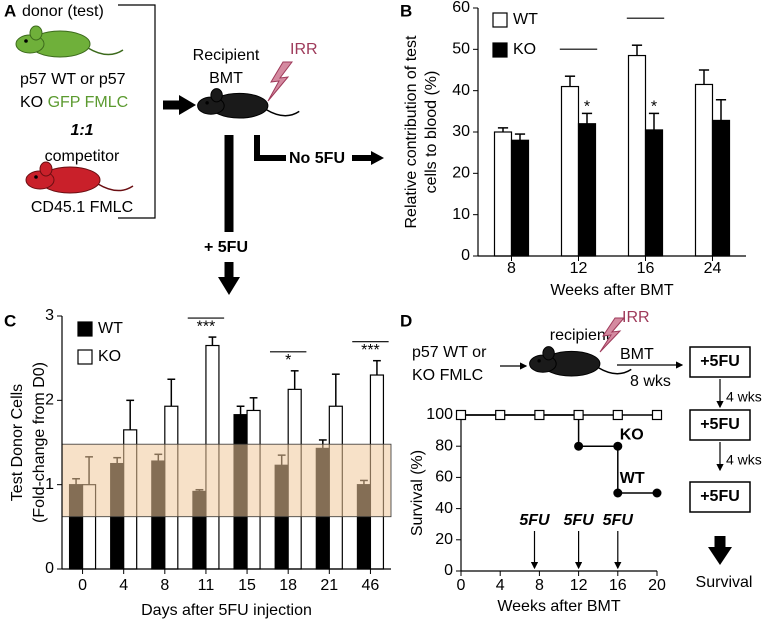  I want to click on y-tick-label: 100, so click(439, 414).